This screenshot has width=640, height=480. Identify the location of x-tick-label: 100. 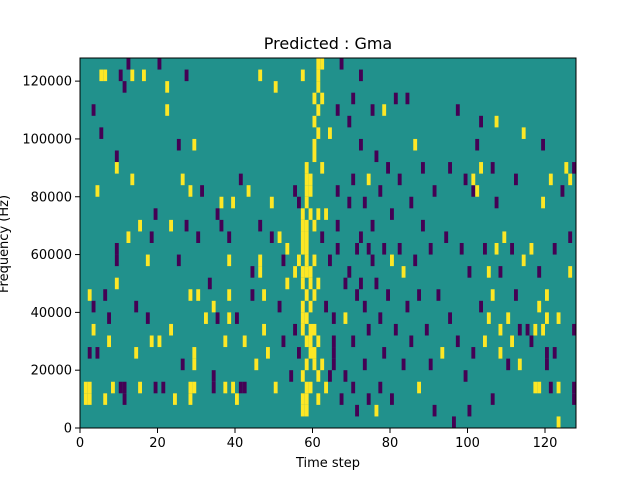
(467, 443).